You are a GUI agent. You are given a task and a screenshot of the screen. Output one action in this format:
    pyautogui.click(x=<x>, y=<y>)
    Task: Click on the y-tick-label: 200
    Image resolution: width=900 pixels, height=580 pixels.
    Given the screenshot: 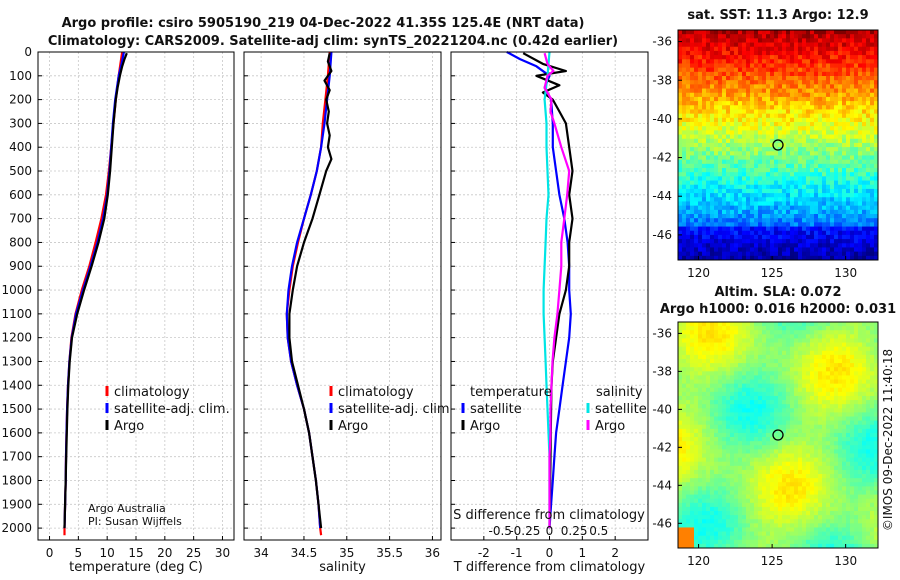 What is the action you would take?
    pyautogui.click(x=20, y=100)
    